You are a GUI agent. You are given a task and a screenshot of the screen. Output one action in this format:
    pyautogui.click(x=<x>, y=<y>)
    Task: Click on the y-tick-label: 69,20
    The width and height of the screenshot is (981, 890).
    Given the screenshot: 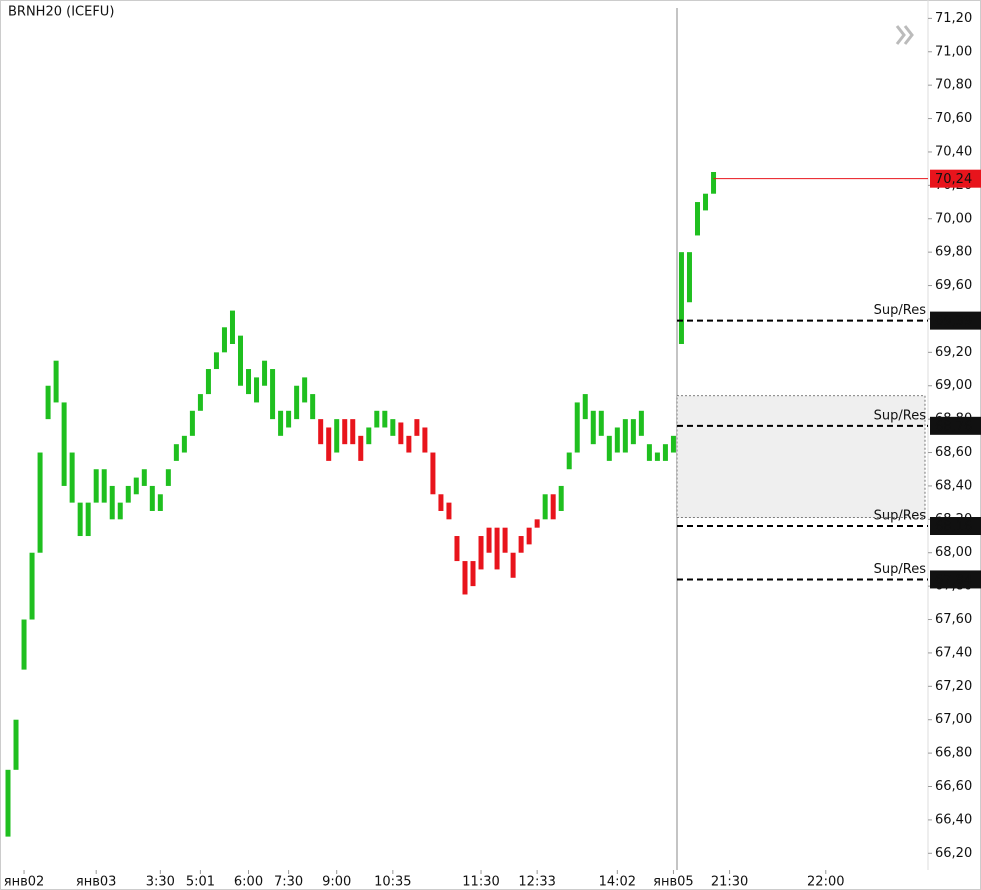 What is the action you would take?
    pyautogui.click(x=953, y=352)
    